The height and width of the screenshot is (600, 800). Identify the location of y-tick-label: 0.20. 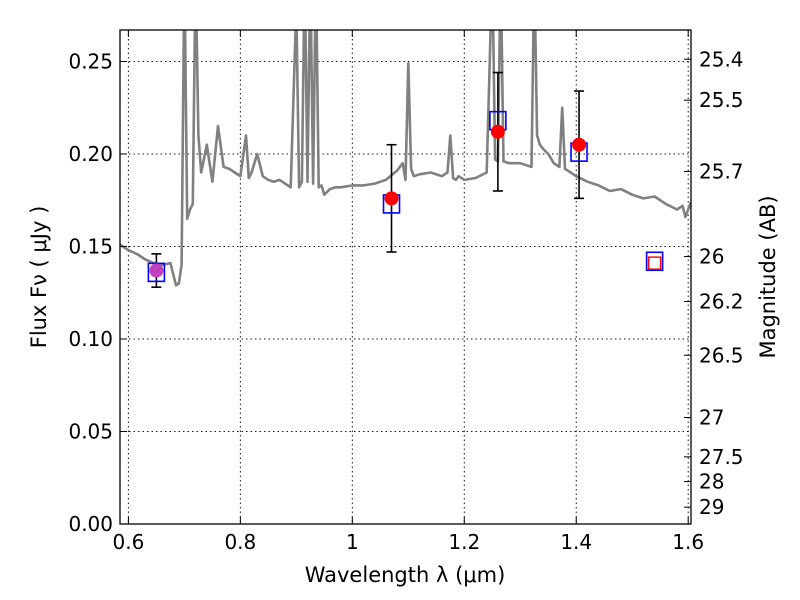
(90, 154).